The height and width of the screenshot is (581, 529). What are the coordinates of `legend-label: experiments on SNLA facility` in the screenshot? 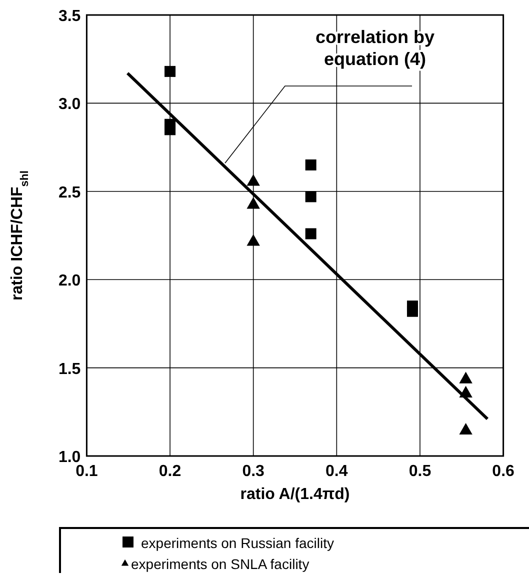 It's located at (220, 564).